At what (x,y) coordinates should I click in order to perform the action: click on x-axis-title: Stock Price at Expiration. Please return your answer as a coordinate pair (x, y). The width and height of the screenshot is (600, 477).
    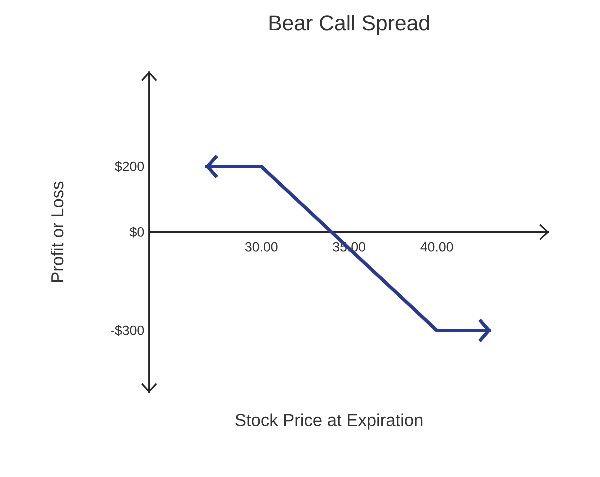
    Looking at the image, I should click on (329, 422).